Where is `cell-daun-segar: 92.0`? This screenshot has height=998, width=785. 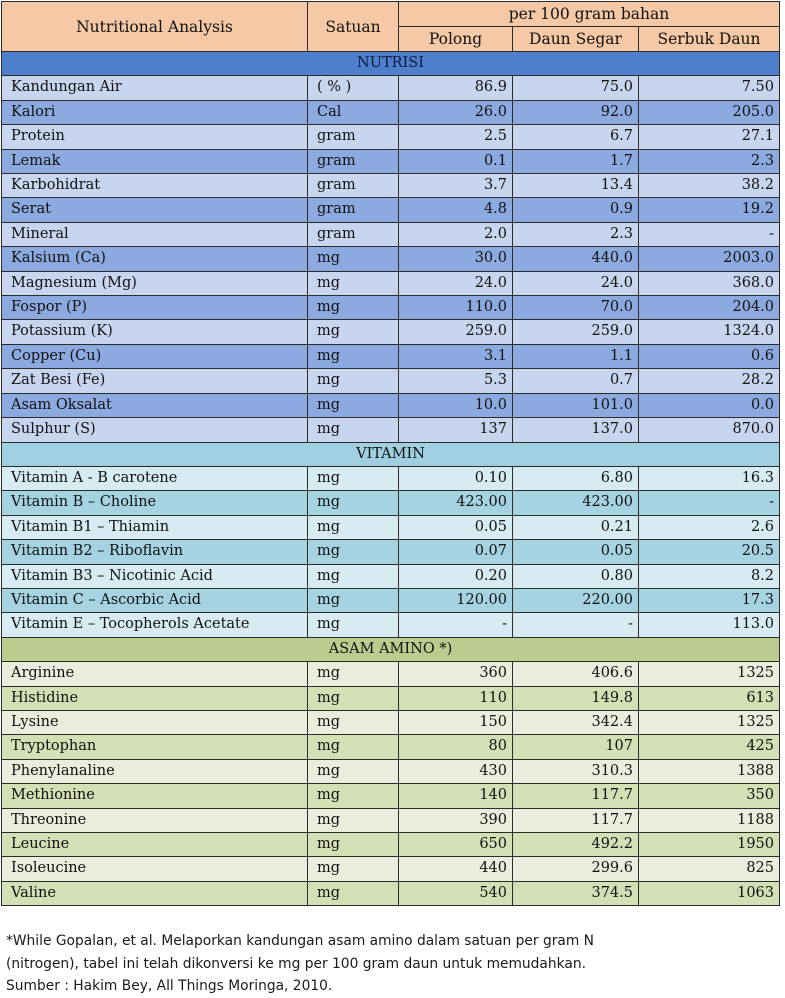 cell-daun-segar: 92.0 is located at coordinates (575, 112).